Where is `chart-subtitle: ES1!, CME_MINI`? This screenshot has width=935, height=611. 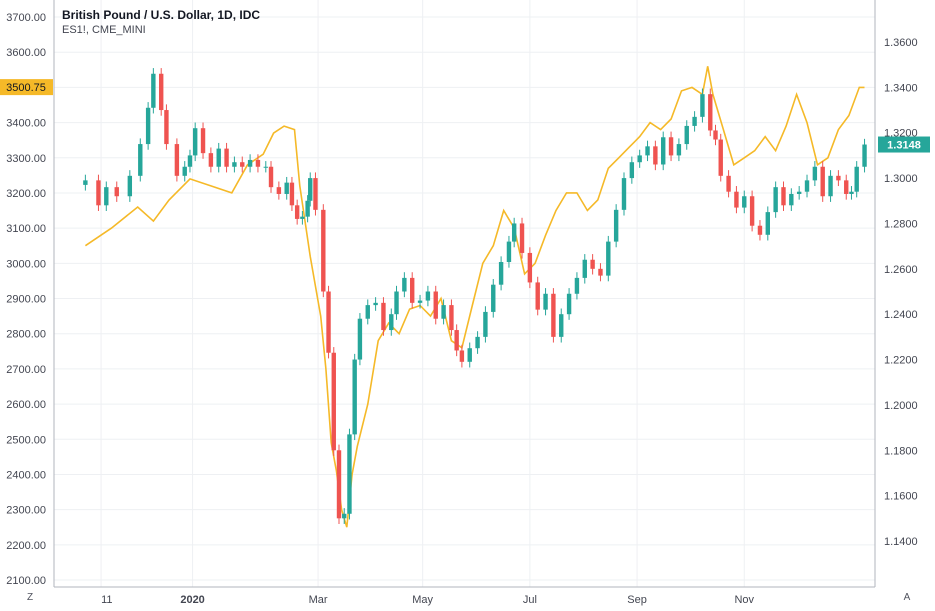
chart-subtitle: ES1!, CME_MINI is located at coordinates (104, 30).